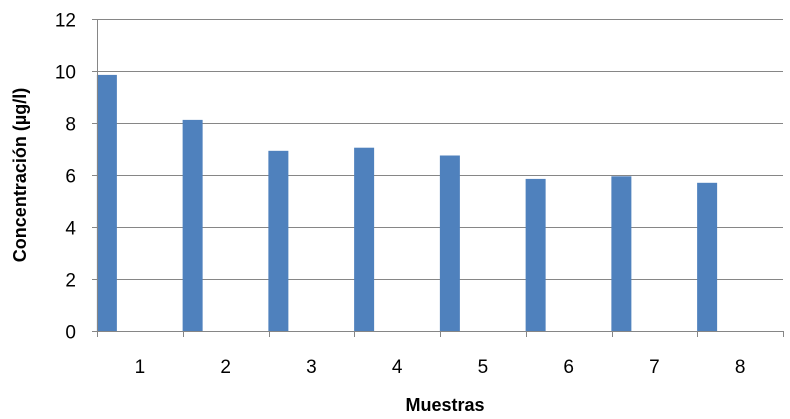 The height and width of the screenshot is (419, 790). I want to click on y-tick-label: 8, so click(70, 125).